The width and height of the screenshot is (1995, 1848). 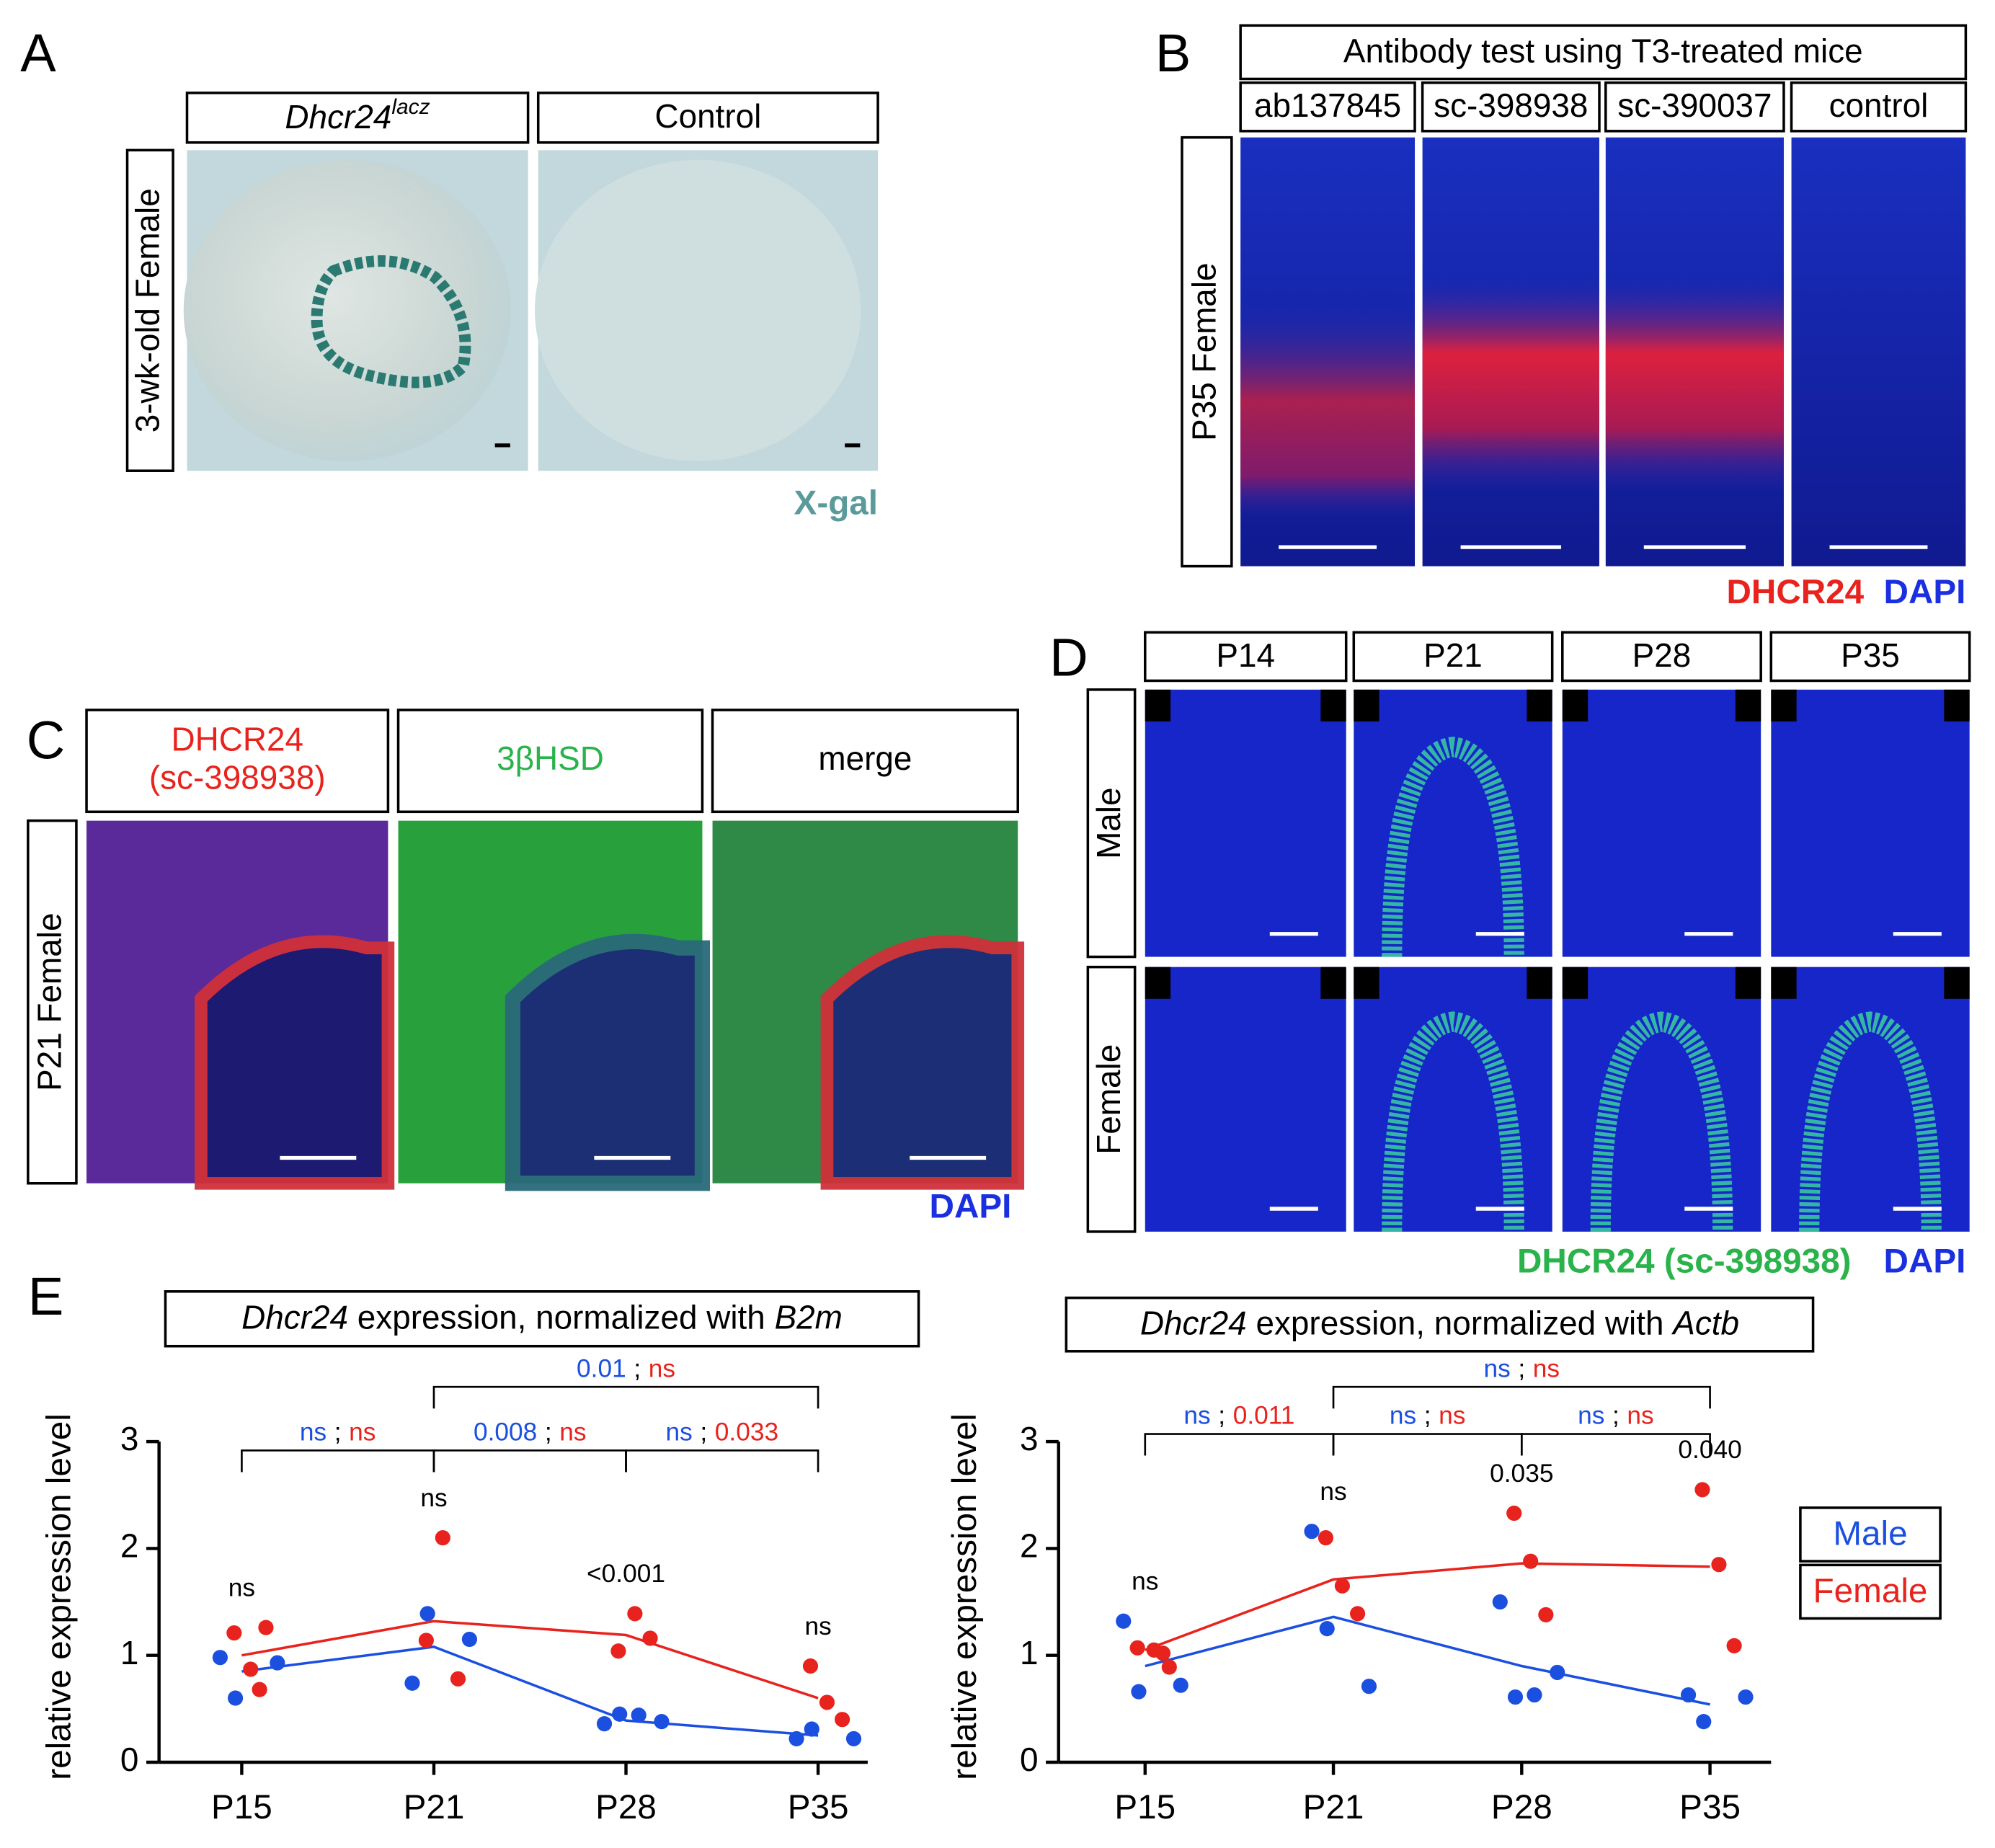 What do you see at coordinates (1796, 592) in the screenshot?
I see `stain-label: DHCR24` at bounding box center [1796, 592].